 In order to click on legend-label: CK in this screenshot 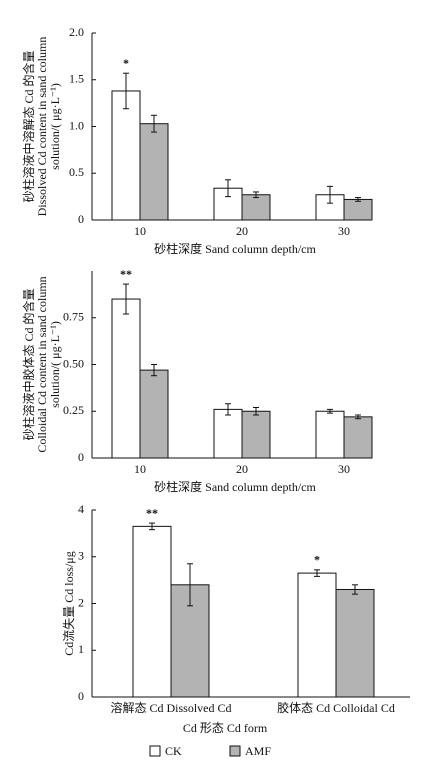, I will do `click(173, 751)`.